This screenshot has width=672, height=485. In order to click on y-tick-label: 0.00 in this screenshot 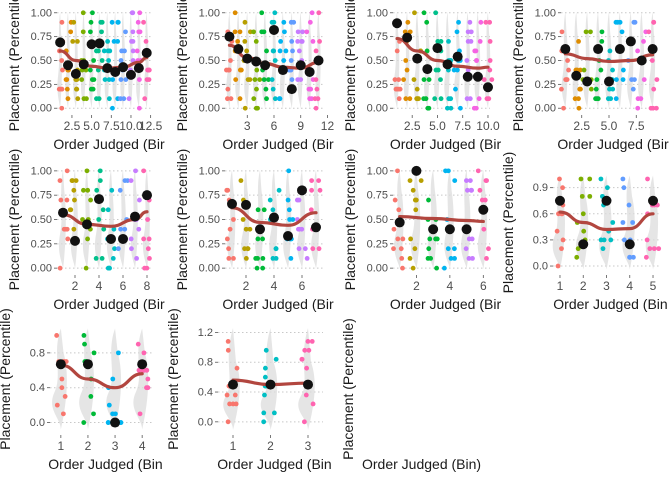, I will do `click(41, 109)`.